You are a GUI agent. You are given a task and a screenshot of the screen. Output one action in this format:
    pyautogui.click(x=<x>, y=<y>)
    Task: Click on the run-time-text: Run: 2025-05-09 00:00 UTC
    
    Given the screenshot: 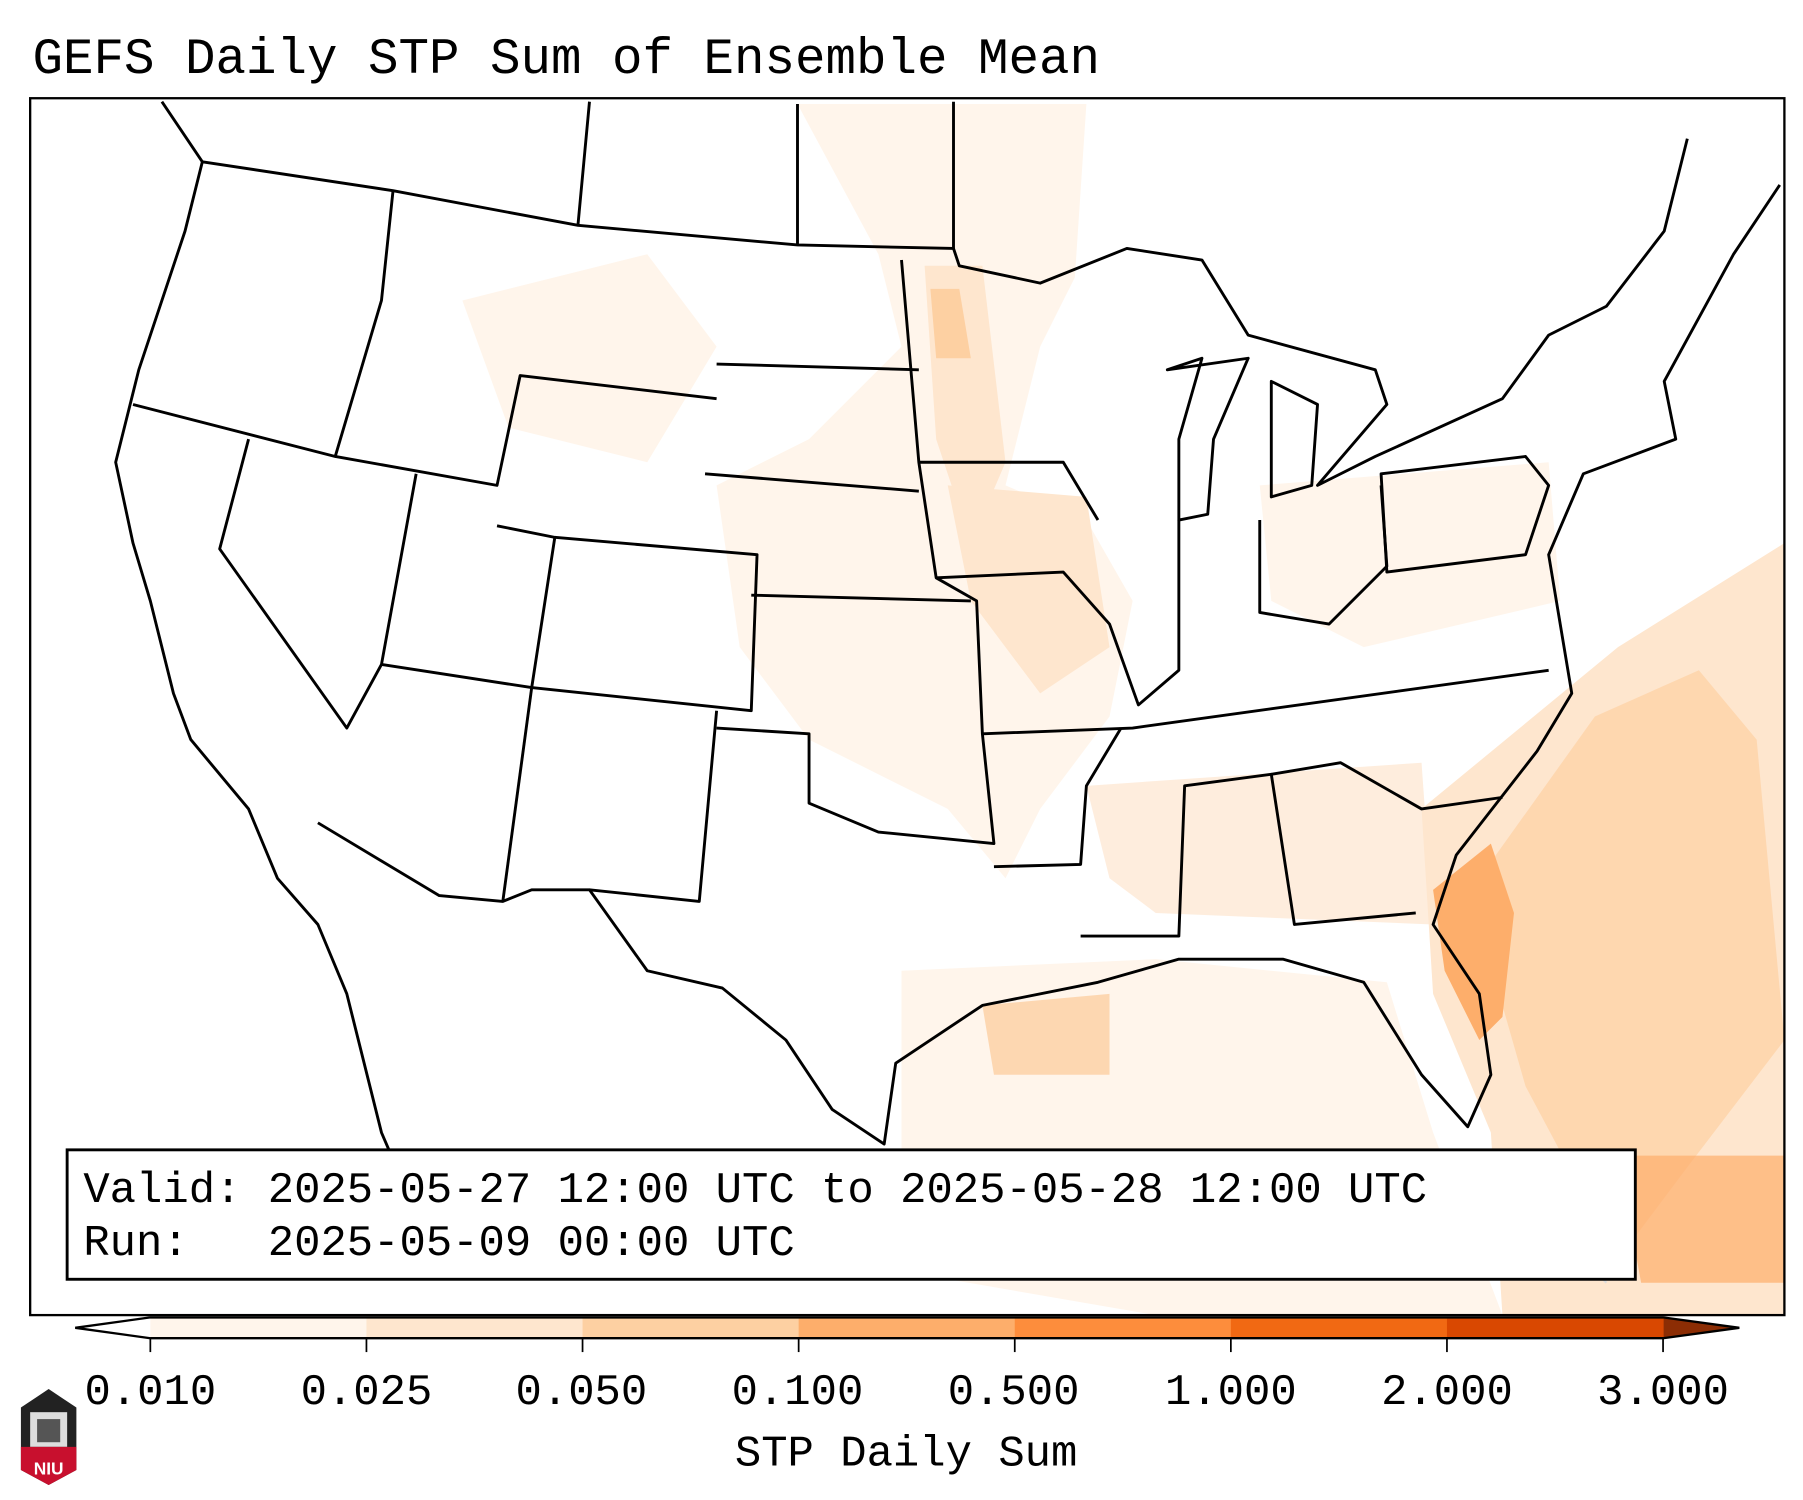 What is the action you would take?
    pyautogui.click(x=438, y=1244)
    